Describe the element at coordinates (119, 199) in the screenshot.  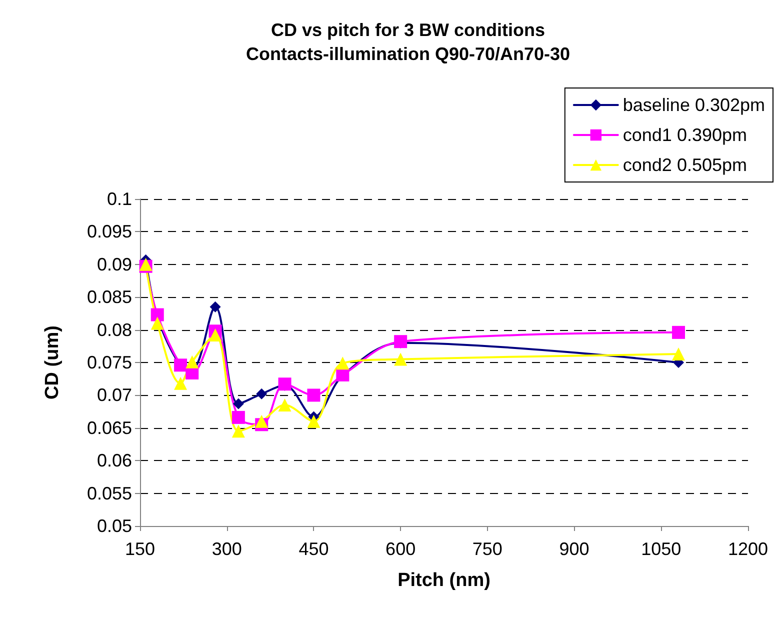
I see `y-tick-label: 0.1` at that location.